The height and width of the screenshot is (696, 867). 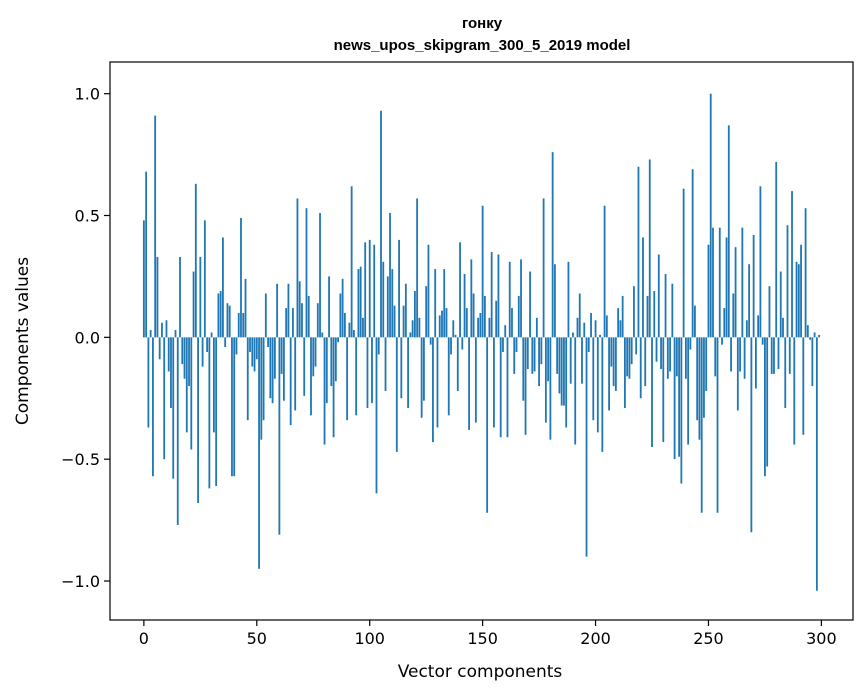 I want to click on y-tick-label: 0.5, so click(x=87, y=216).